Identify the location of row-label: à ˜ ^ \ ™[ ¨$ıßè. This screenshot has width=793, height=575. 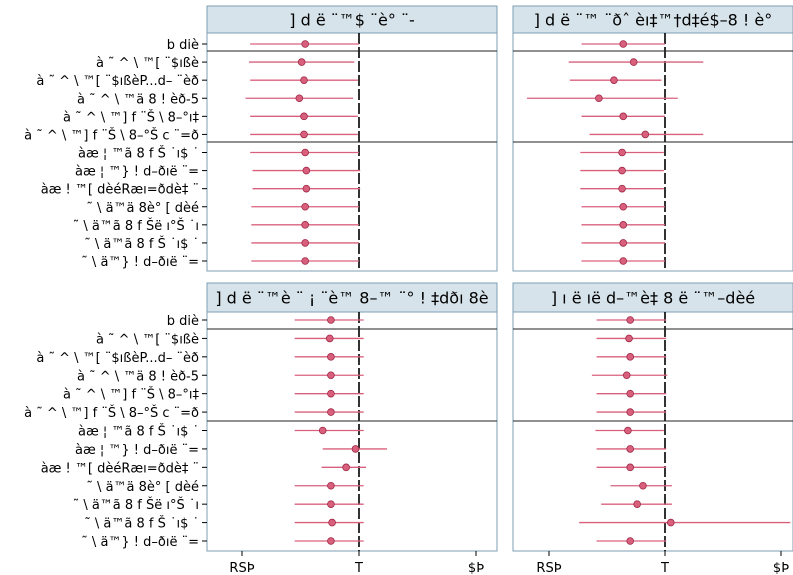
(147, 339).